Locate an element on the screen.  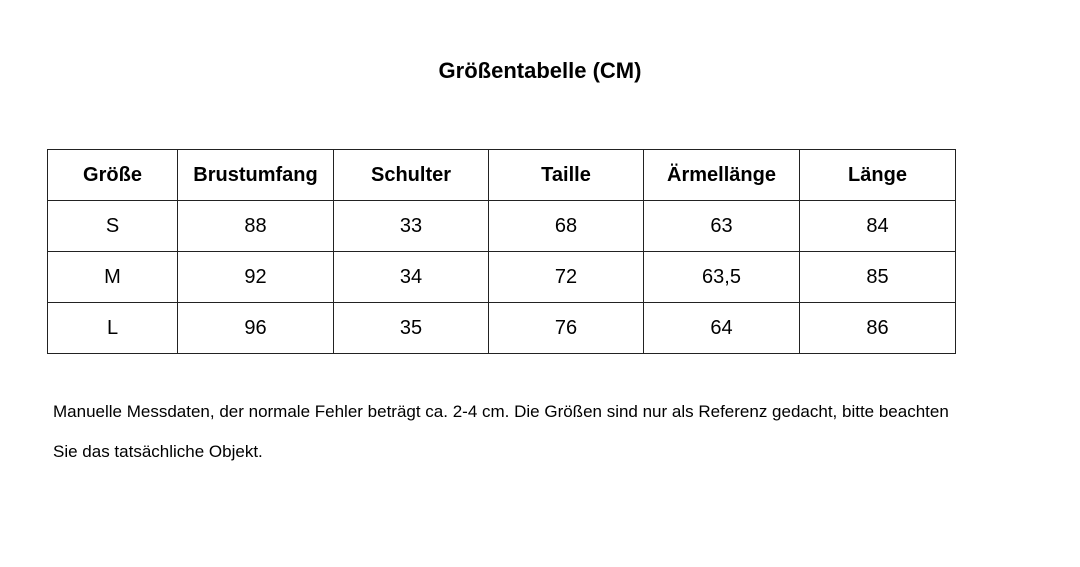
table-cell: 68 is located at coordinates (566, 226).